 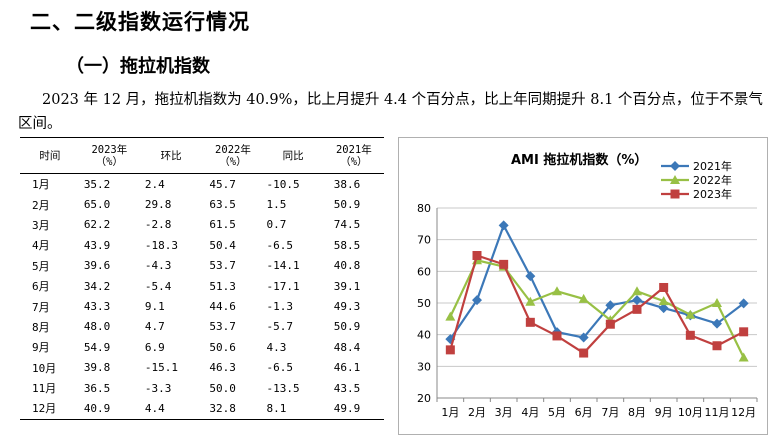 What do you see at coordinates (353, 409) in the screenshot?
I see `table-cell: 49.9` at bounding box center [353, 409].